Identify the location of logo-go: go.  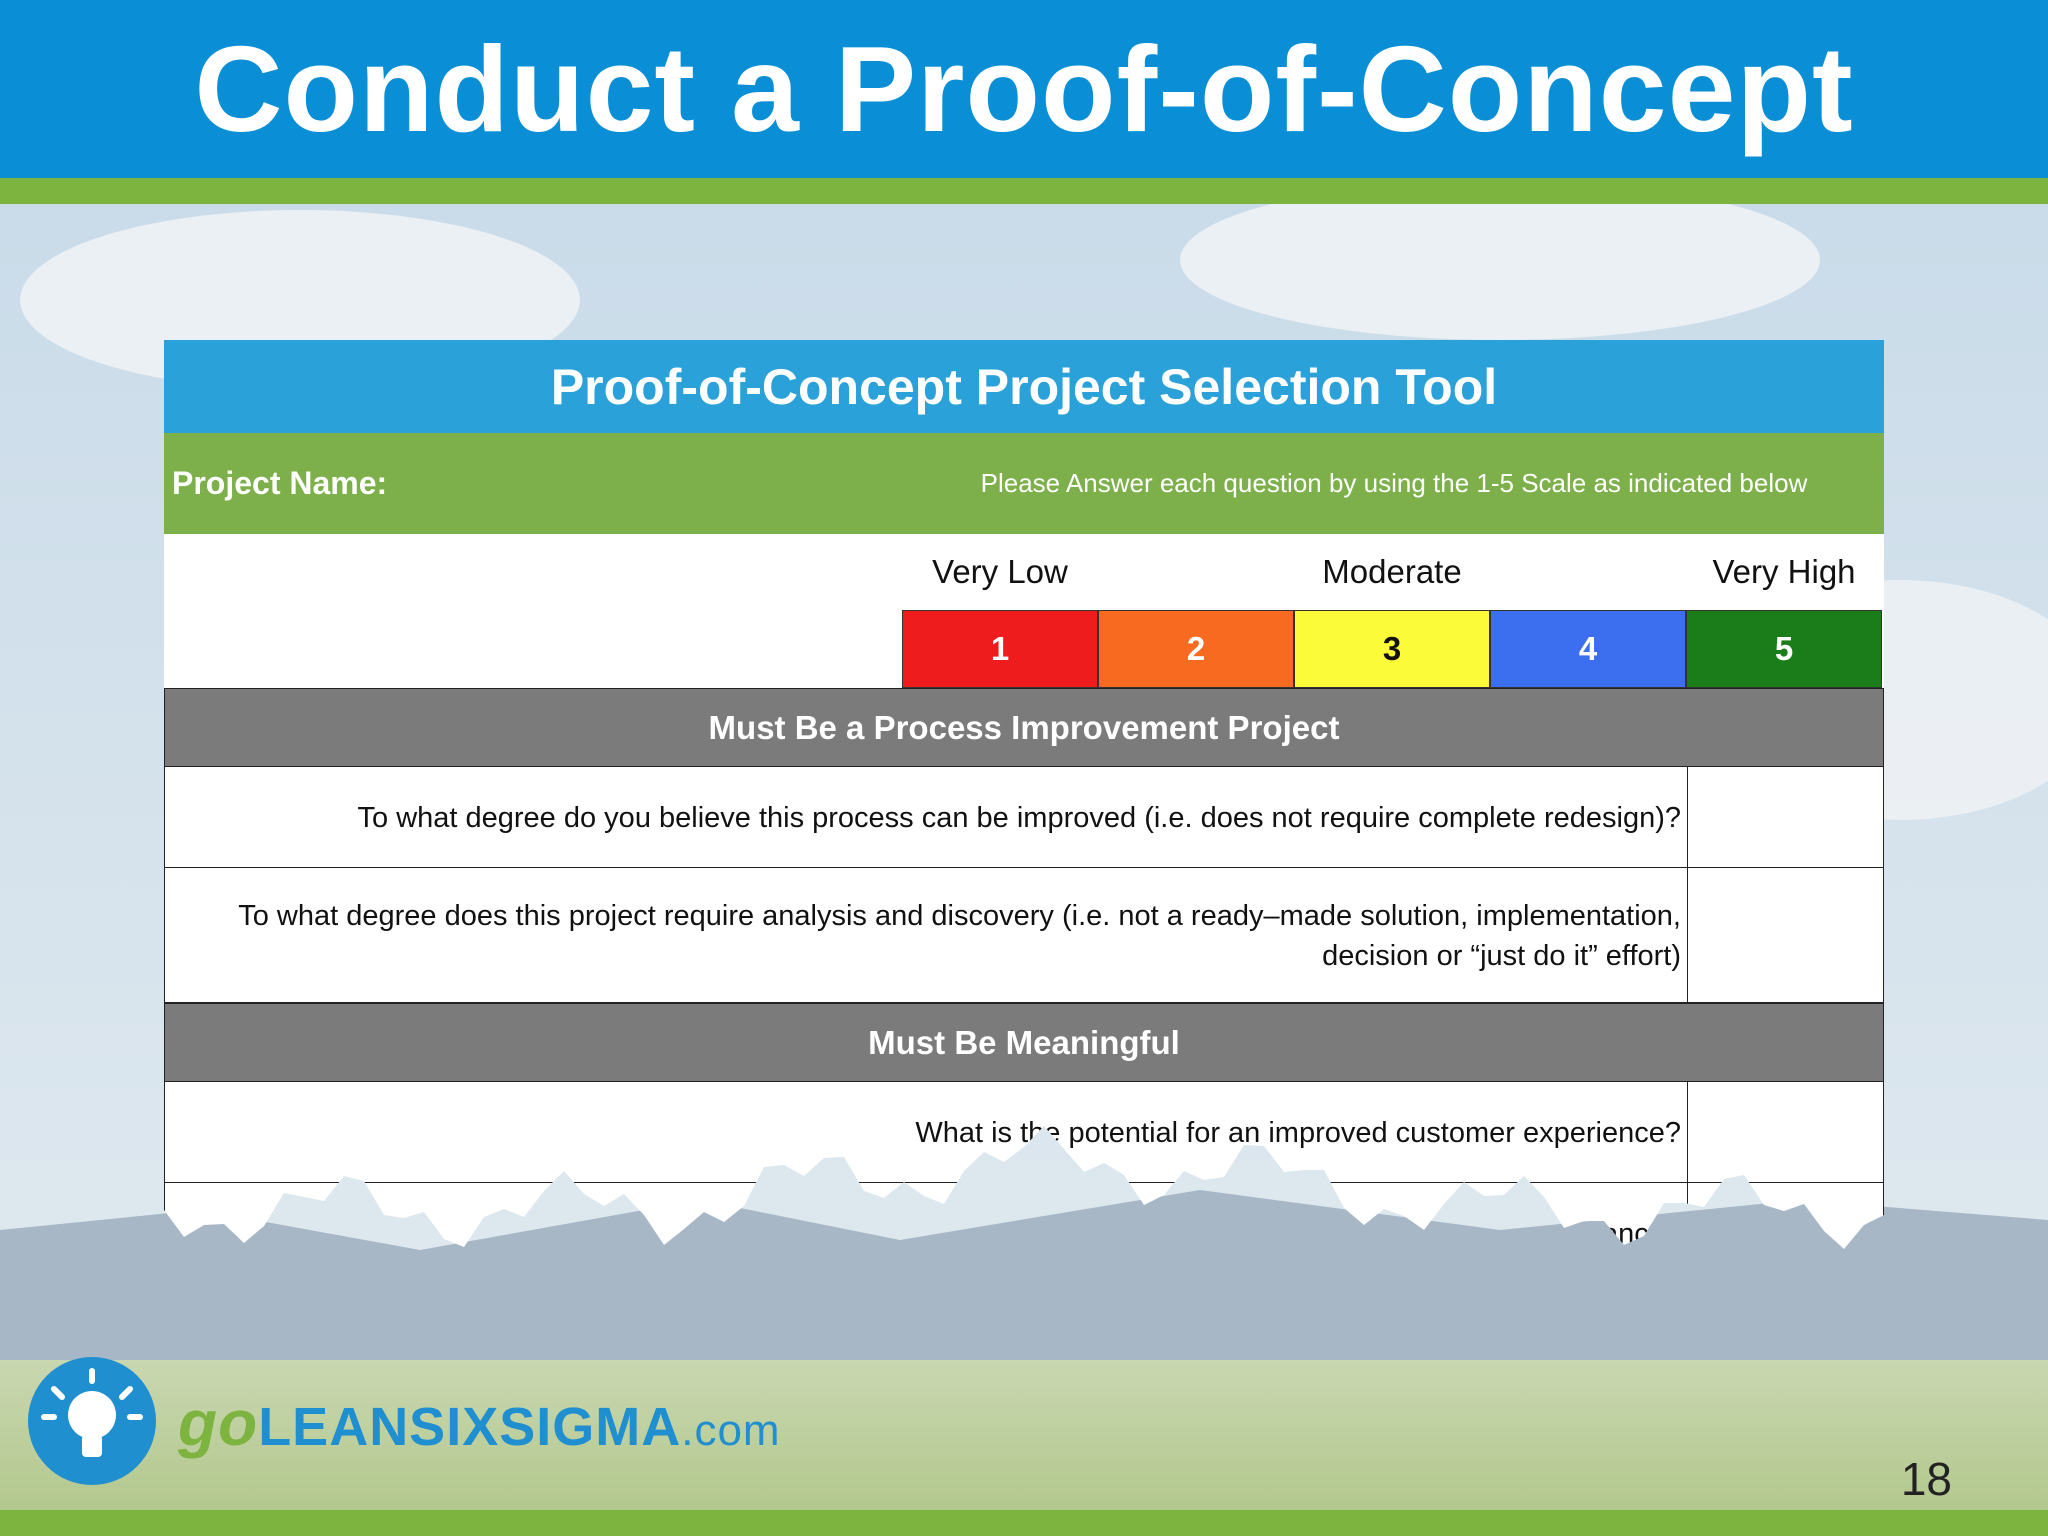
(218, 1423).